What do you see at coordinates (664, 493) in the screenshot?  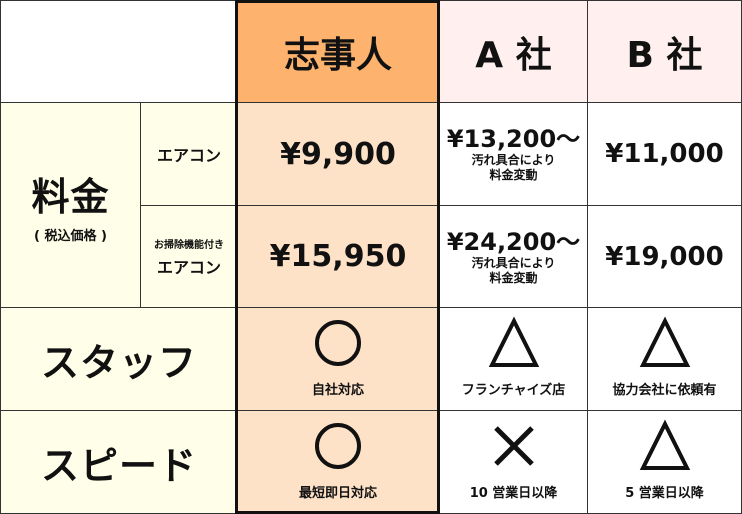 I see `speed-b-text: 5 営業日以降` at bounding box center [664, 493].